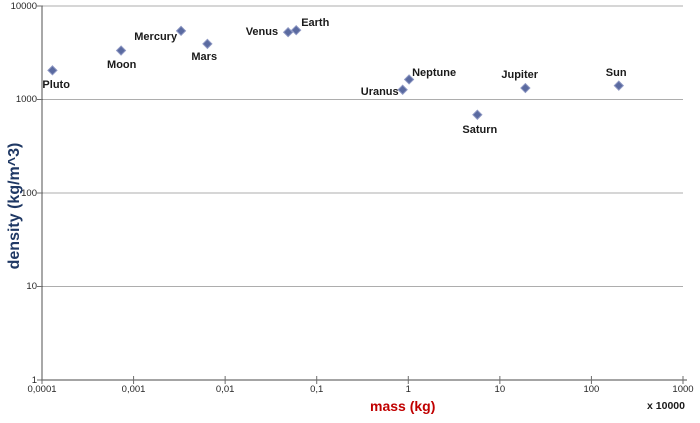  What do you see at coordinates (42, 389) in the screenshot?
I see `x-tick-label: 0,0001` at bounding box center [42, 389].